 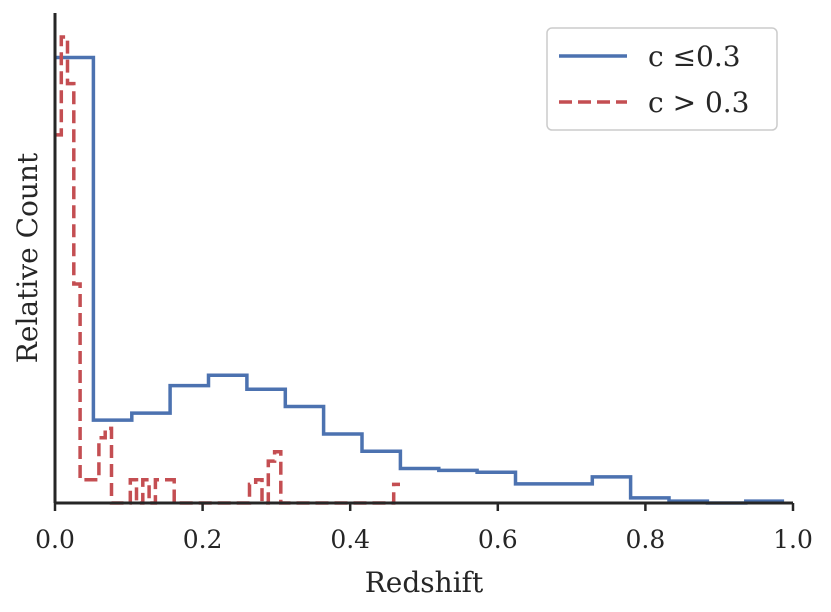 I want to click on x-tick-label: 0.6, so click(x=498, y=539).